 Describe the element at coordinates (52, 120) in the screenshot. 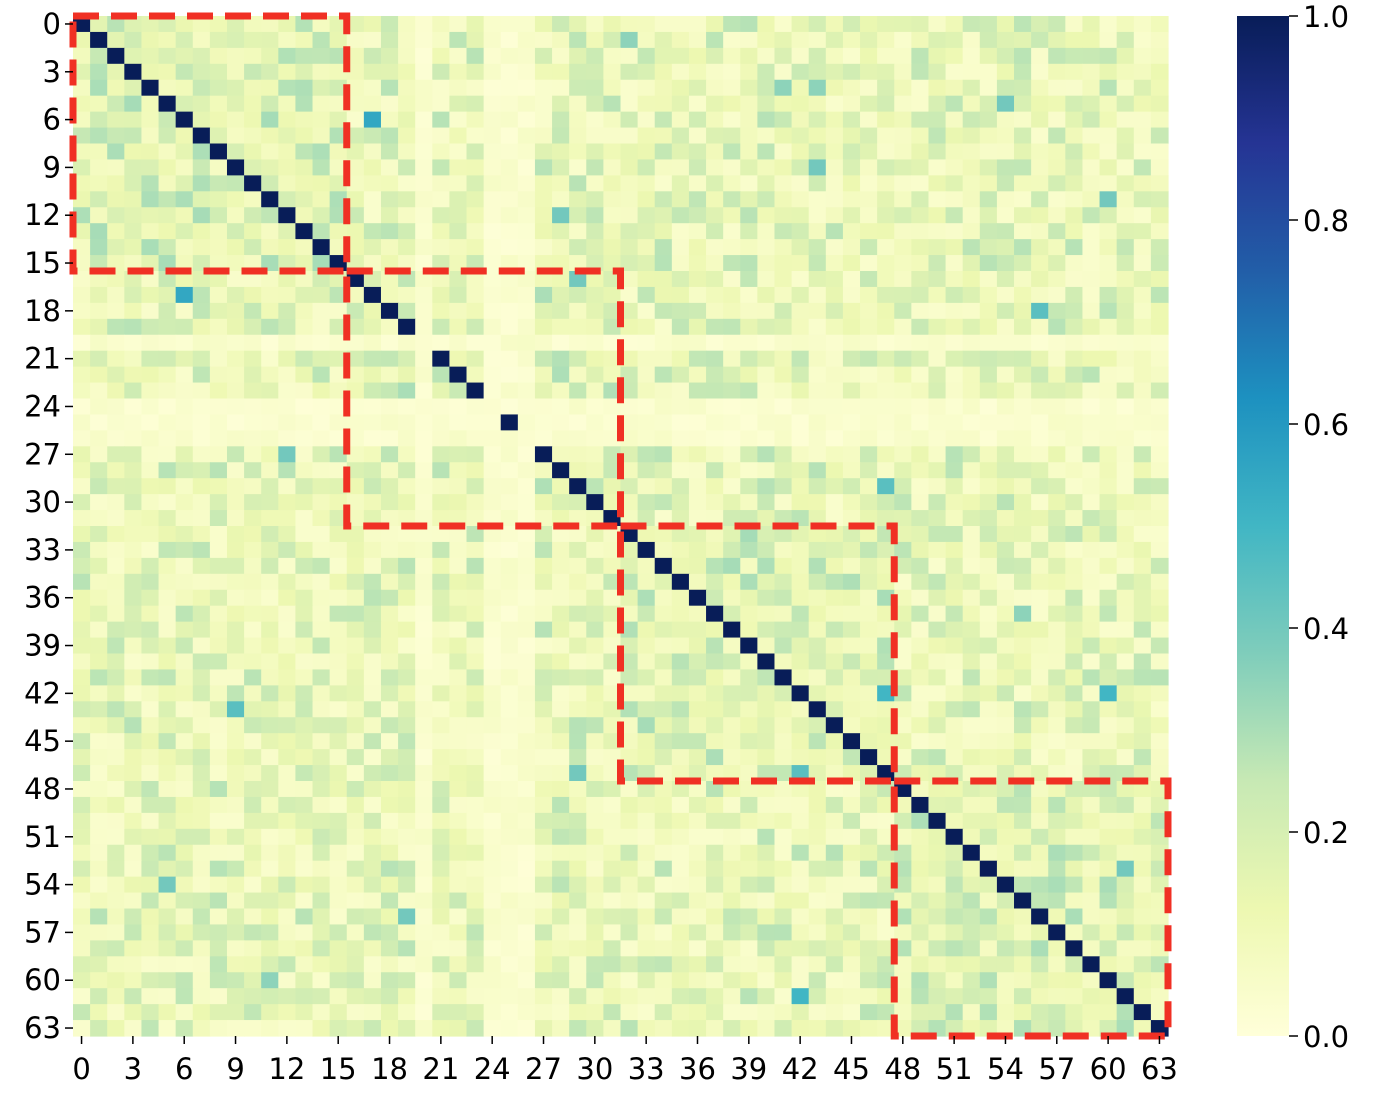

I see `y-tick-label: 6` at that location.